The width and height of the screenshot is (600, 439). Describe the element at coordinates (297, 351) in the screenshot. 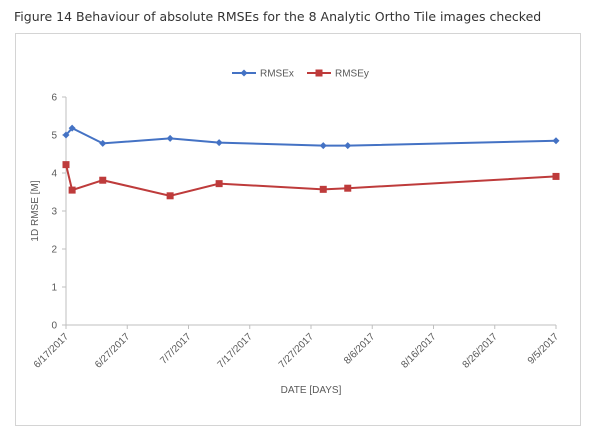

I see `x-tick-label: 7/27/2017` at that location.